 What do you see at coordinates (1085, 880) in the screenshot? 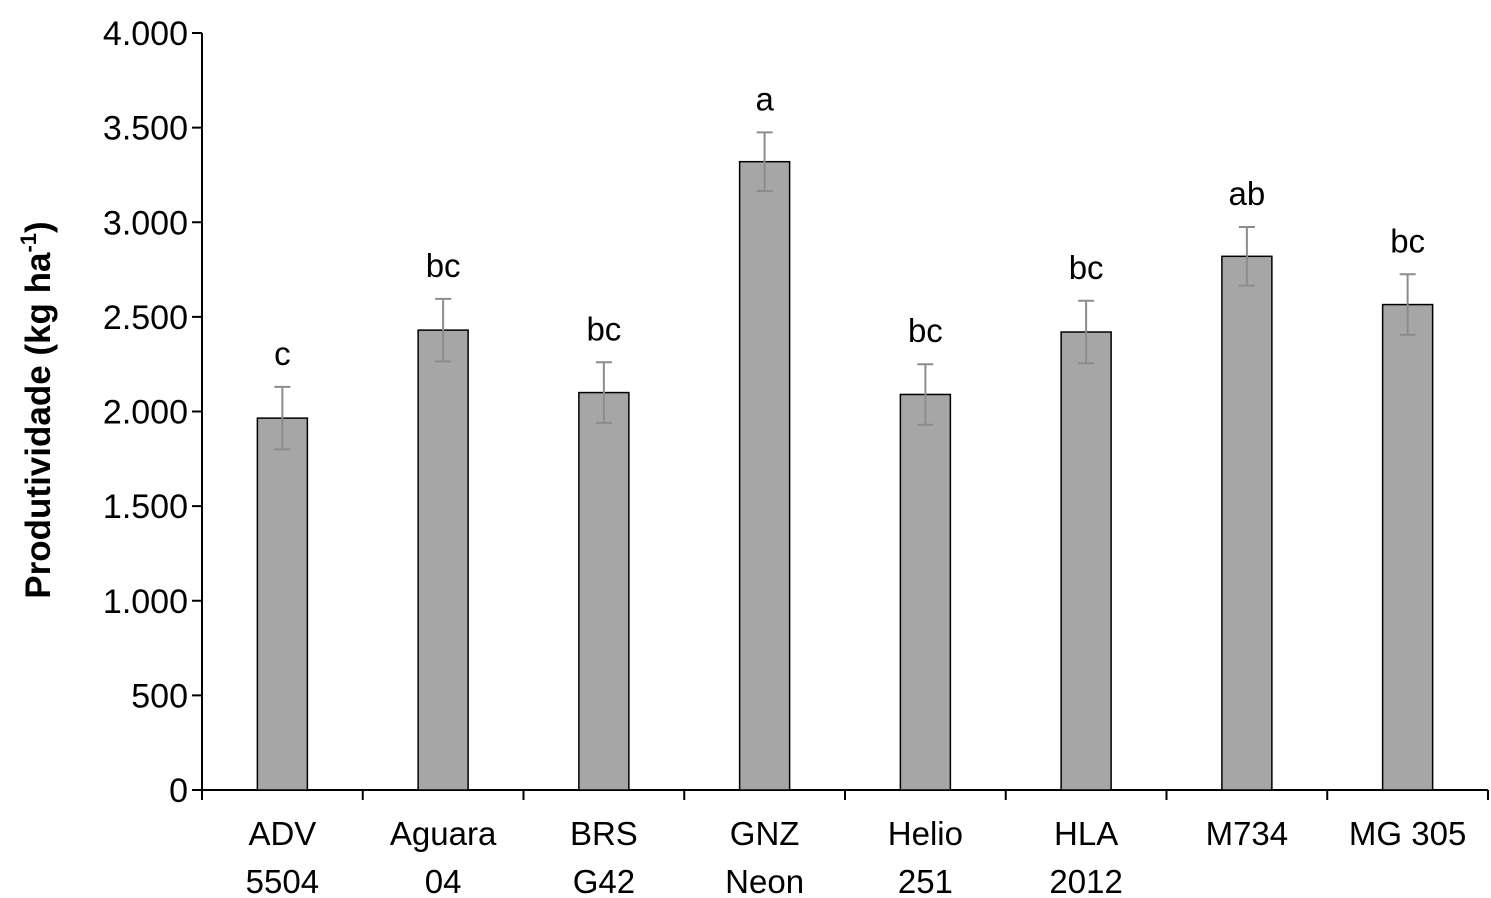
I see `x-tick-label: 2012` at bounding box center [1085, 880].